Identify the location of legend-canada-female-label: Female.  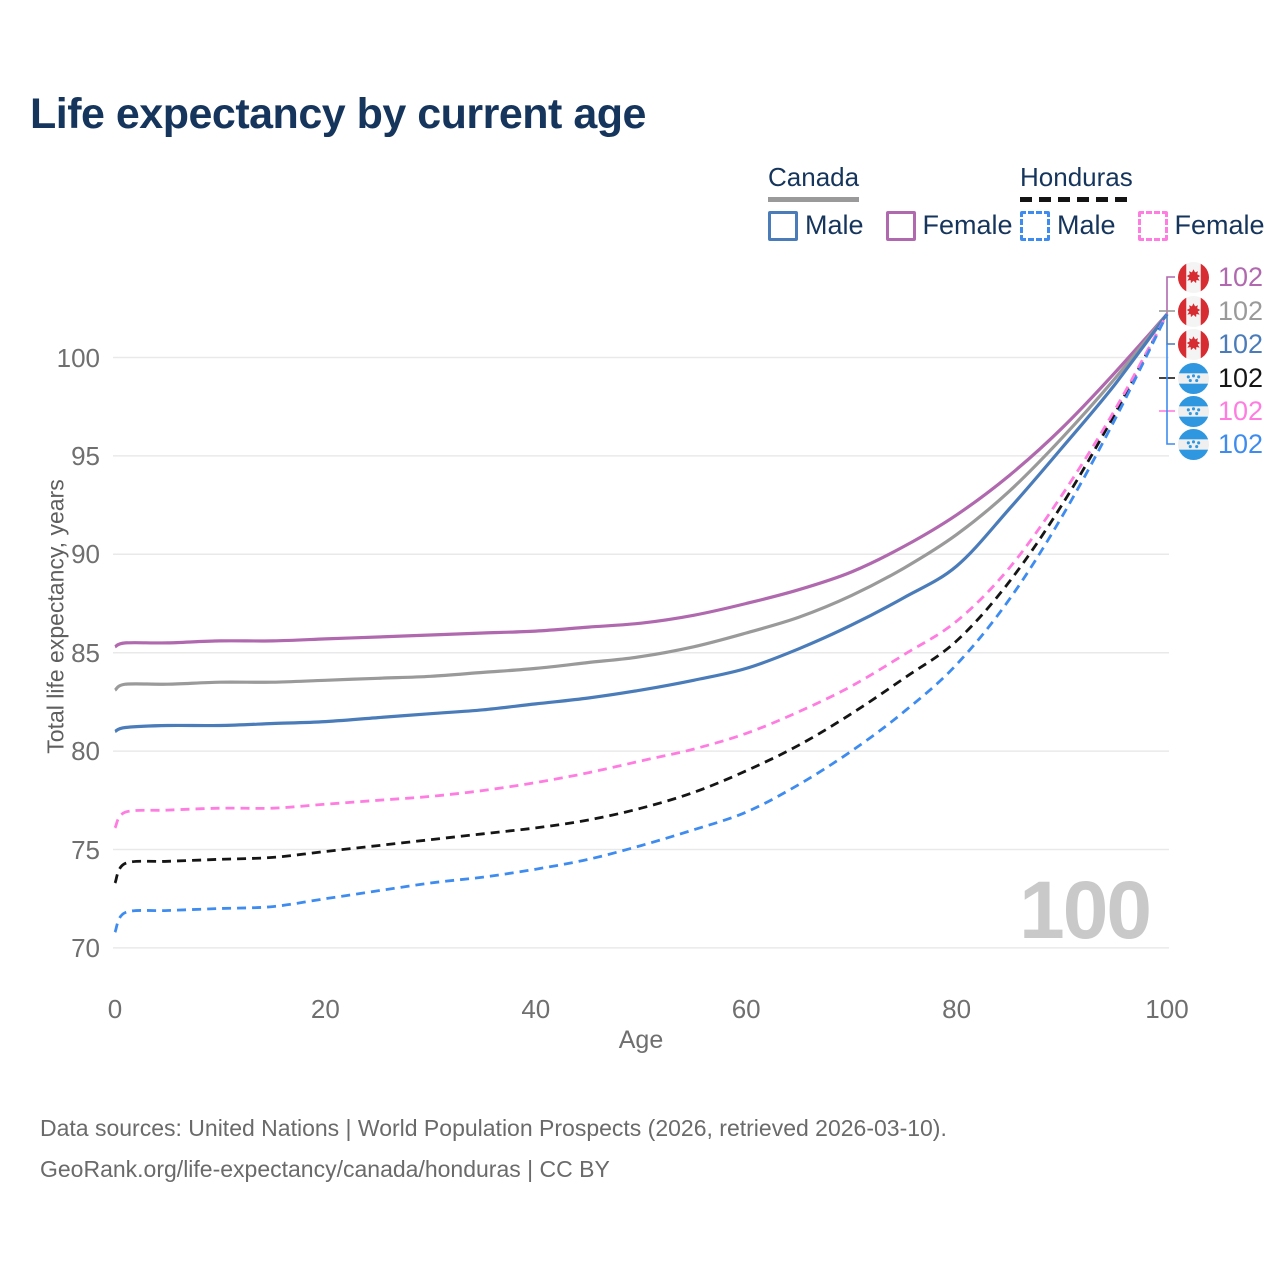
(967, 225).